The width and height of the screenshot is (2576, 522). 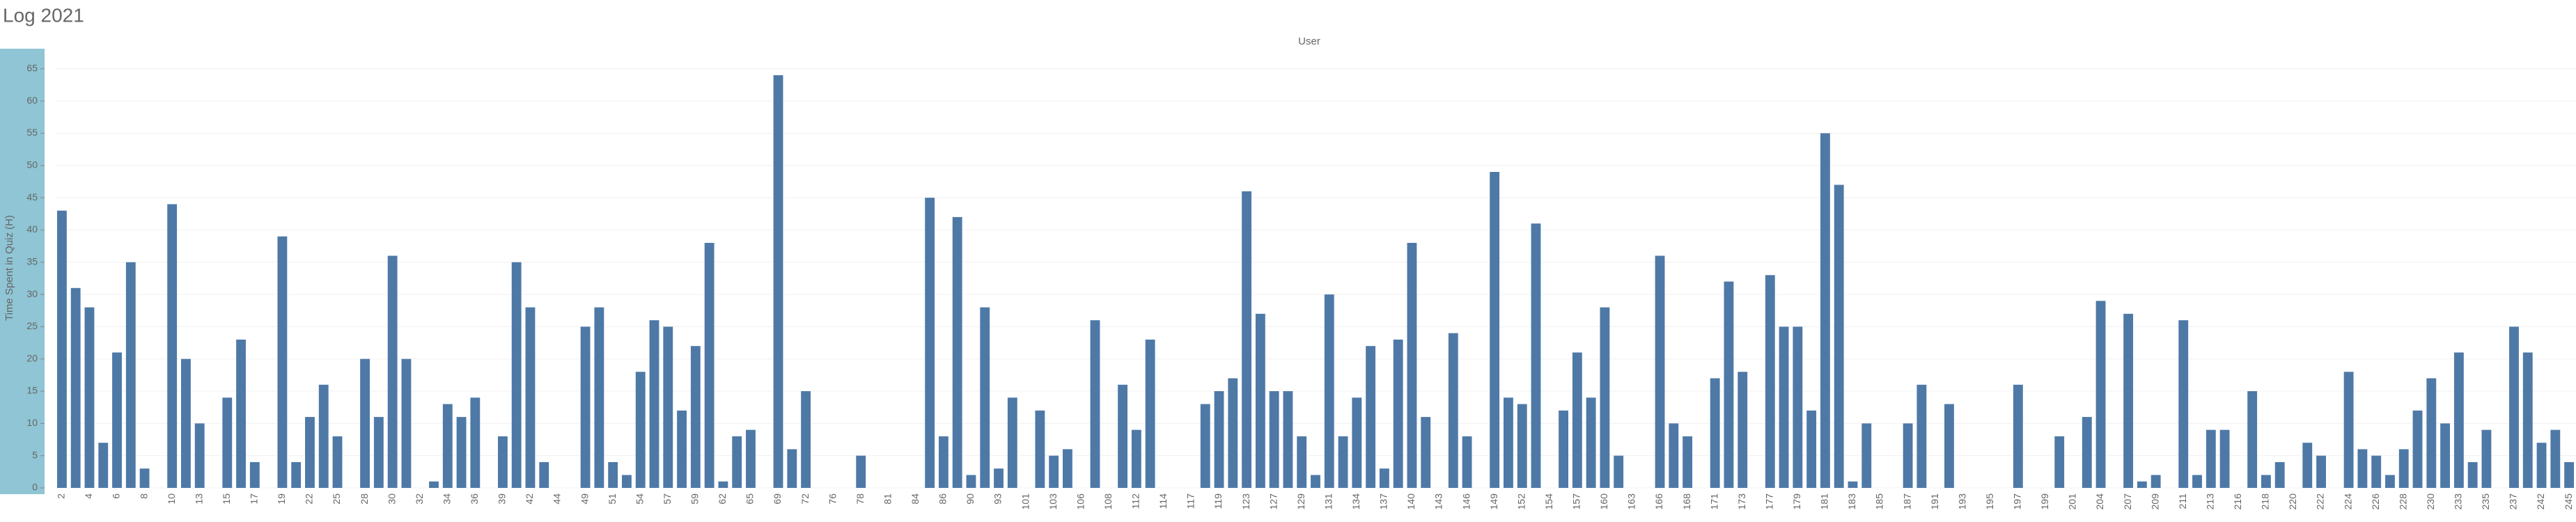 I want to click on x-tick-label: 228, so click(x=2402, y=501).